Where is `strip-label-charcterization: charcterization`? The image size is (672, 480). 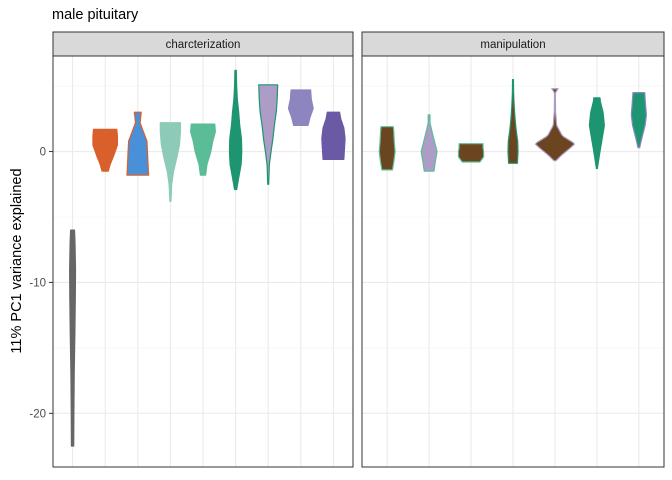 strip-label-charcterization: charcterization is located at coordinates (203, 45).